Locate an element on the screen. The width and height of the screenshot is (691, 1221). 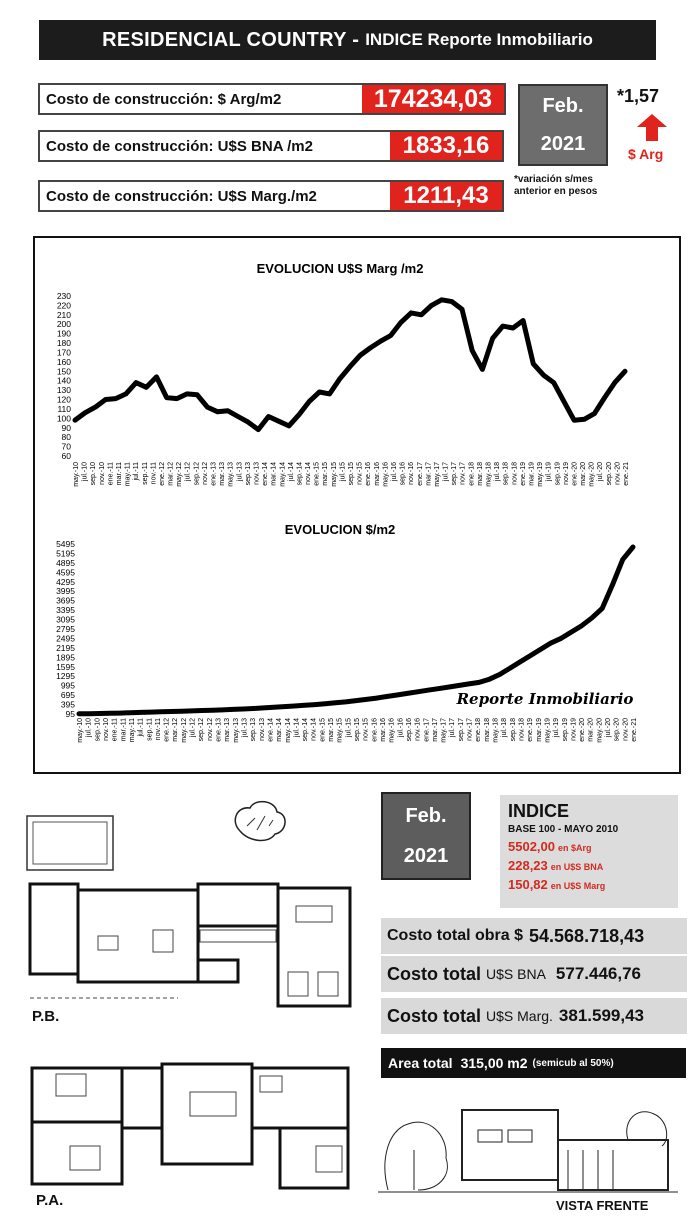
total-value: 54.568.718,43 is located at coordinates (587, 935).